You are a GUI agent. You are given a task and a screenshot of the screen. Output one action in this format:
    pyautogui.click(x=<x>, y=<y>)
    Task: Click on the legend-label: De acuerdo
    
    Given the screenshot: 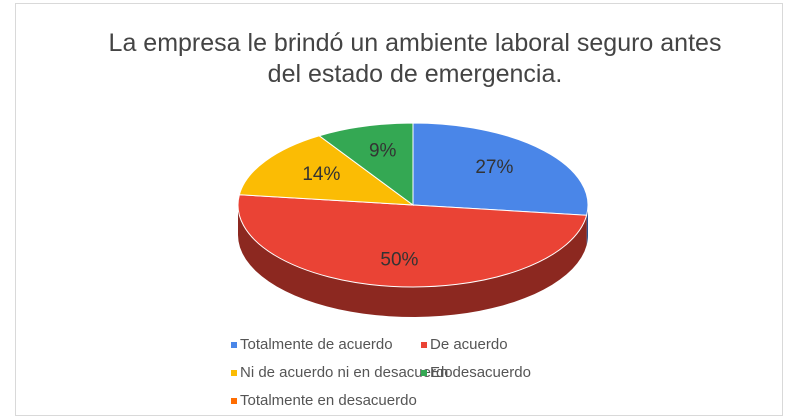 What is the action you would take?
    pyautogui.click(x=469, y=344)
    